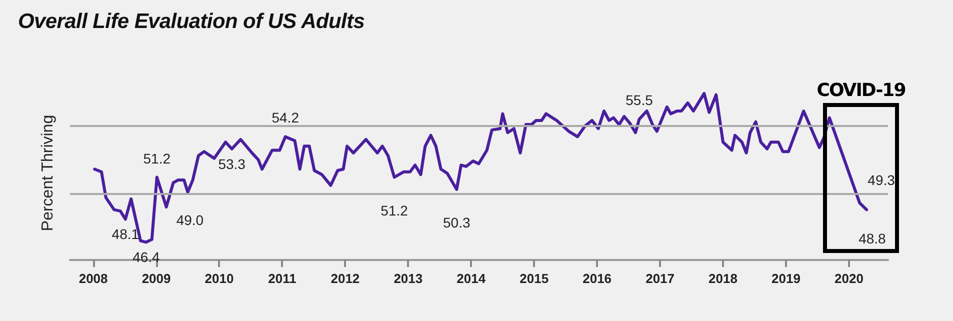 This screenshot has height=321, width=953. I want to click on x-tick-label: 2018, so click(723, 278).